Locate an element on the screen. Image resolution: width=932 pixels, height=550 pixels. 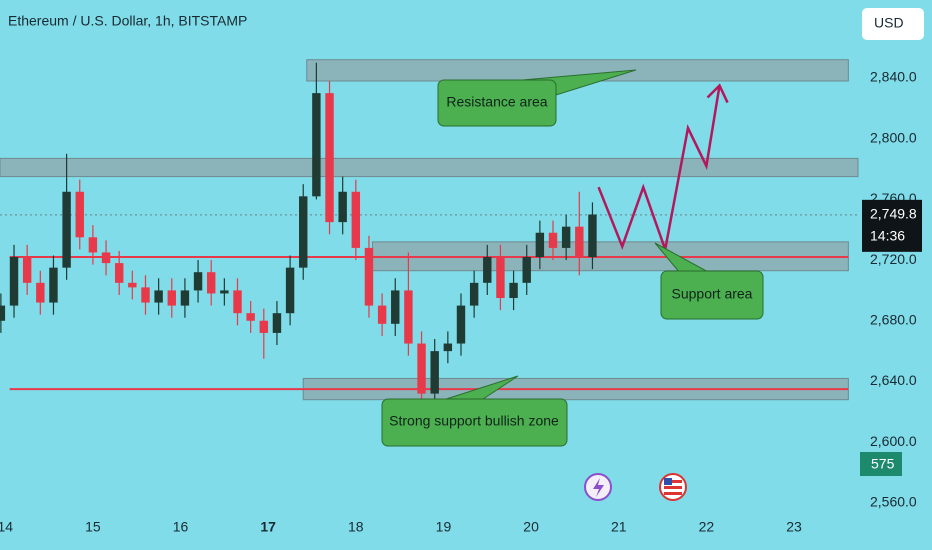
x-tick-label: 15 is located at coordinates (93, 527).